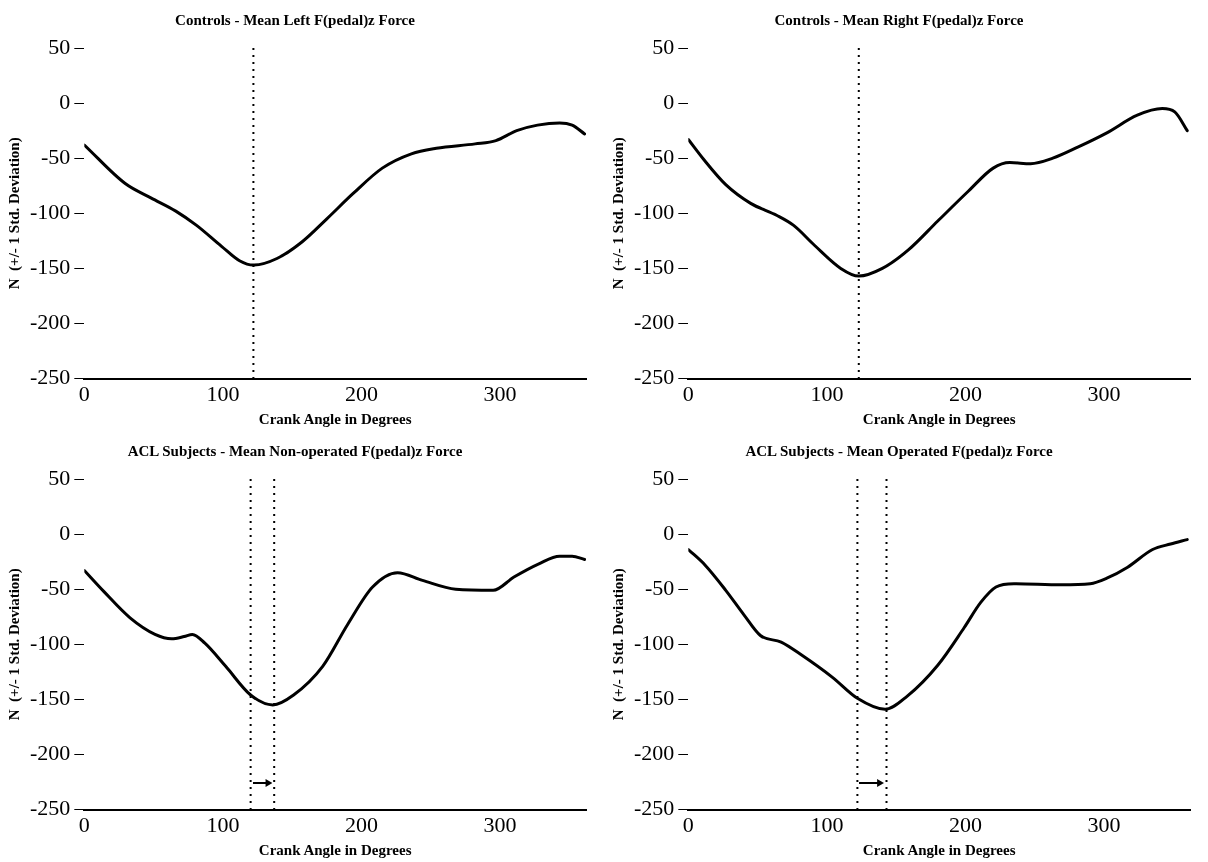 The height and width of the screenshot is (862, 1208). I want to click on chart-title: ACL Subjects - Mean Non-operated F(pedal)z Force, so click(295, 451).